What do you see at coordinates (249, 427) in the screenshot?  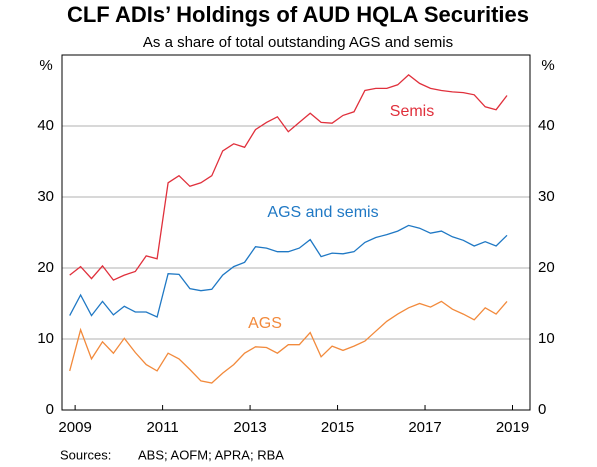 I see `x-tick-label: 2013` at bounding box center [249, 427].